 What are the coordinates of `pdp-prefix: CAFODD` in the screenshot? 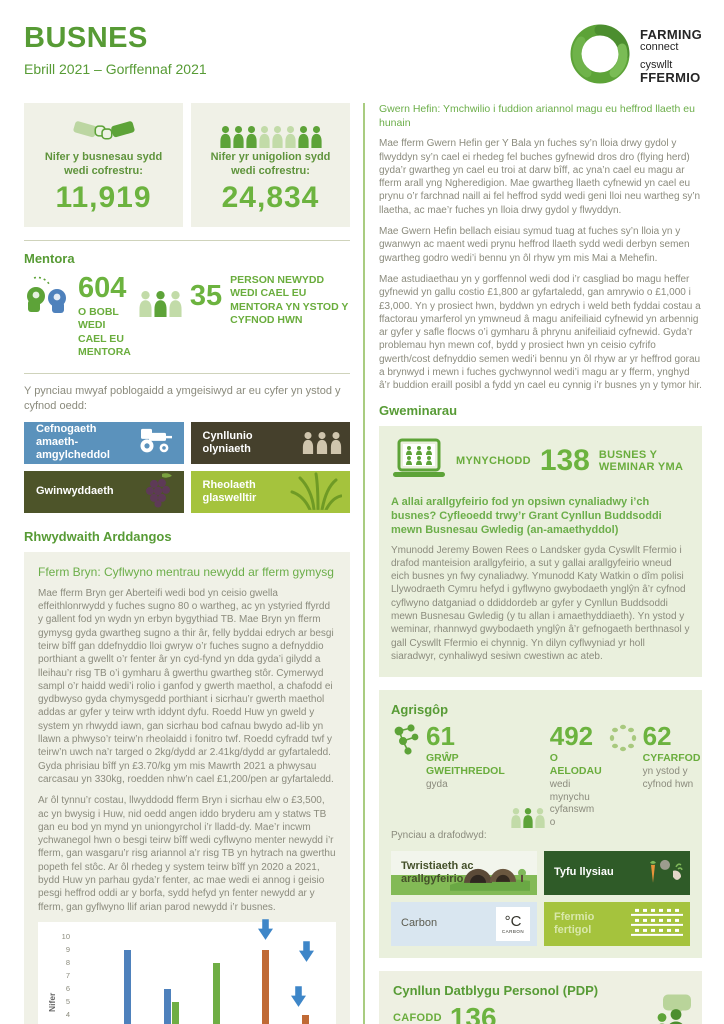 It's located at (417, 1017).